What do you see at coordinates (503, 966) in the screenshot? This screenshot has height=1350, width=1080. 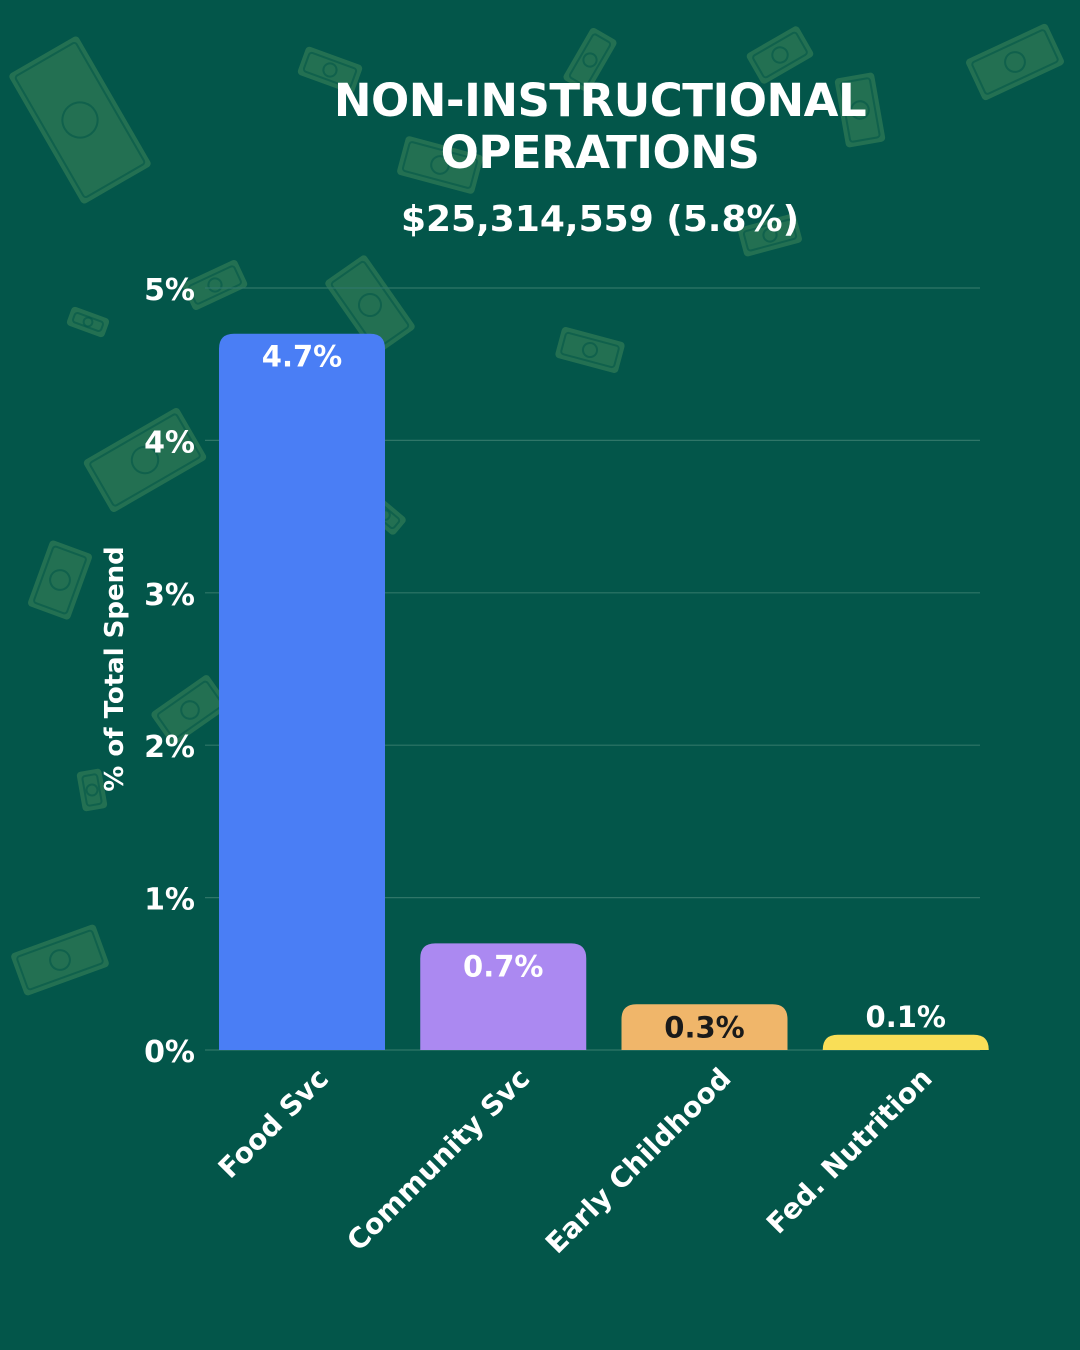 I see `bar-value-label: 0.7%` at bounding box center [503, 966].